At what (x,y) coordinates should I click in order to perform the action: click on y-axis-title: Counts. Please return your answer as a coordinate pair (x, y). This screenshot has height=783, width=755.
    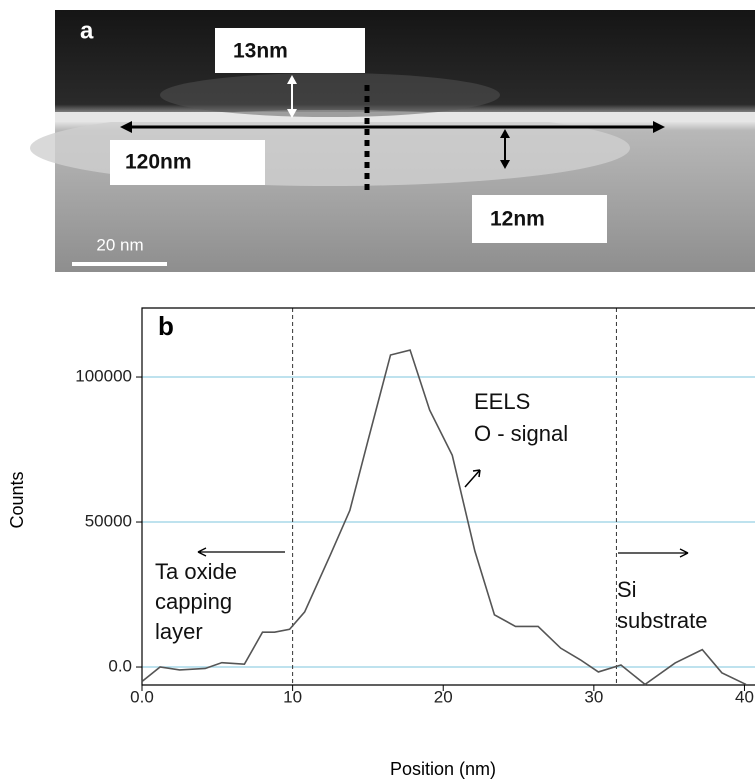
    Looking at the image, I should click on (17, 499).